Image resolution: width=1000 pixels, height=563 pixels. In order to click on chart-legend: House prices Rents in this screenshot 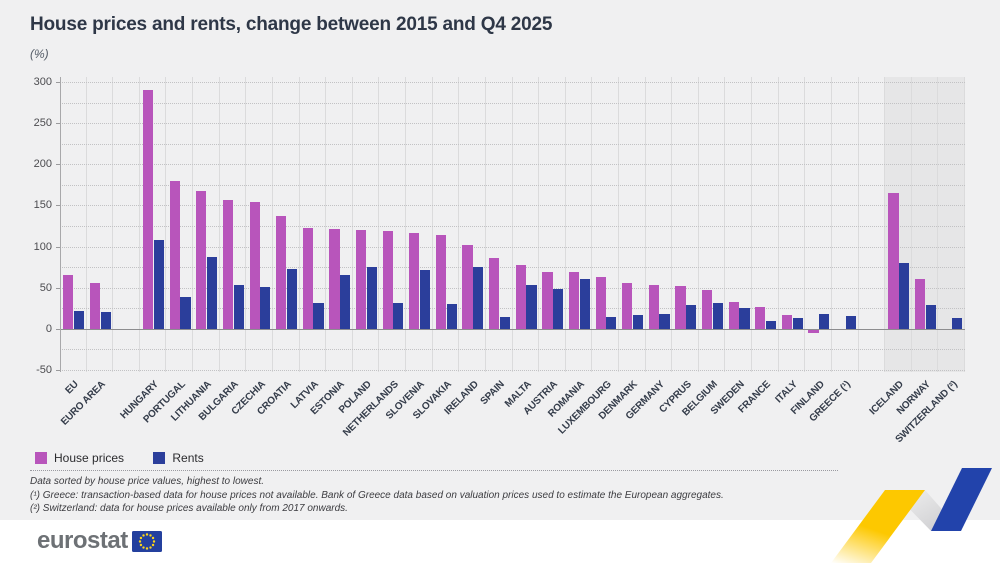, I will do `click(132, 458)`.